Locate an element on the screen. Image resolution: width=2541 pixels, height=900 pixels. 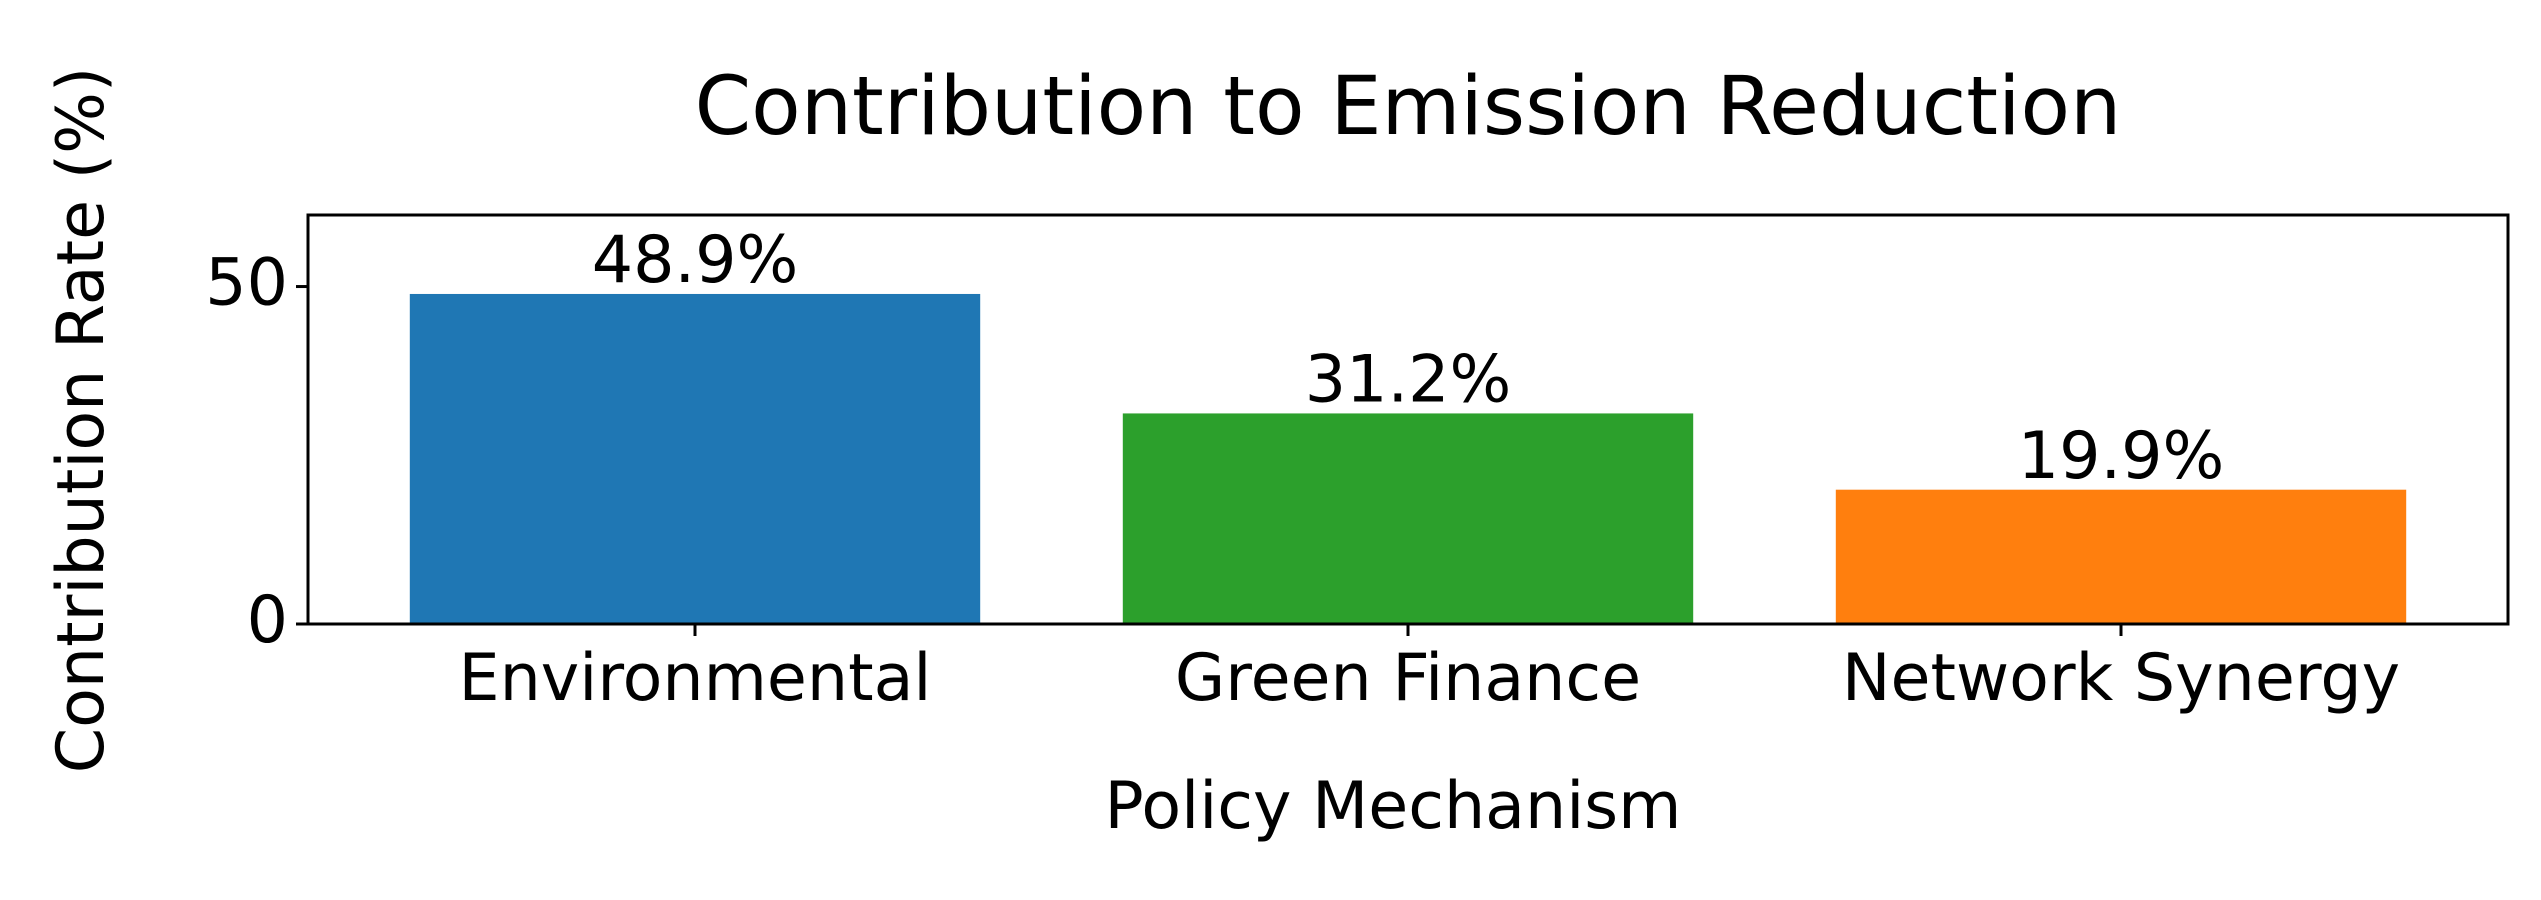
x-tick-label: Green Finance is located at coordinates (1408, 678).